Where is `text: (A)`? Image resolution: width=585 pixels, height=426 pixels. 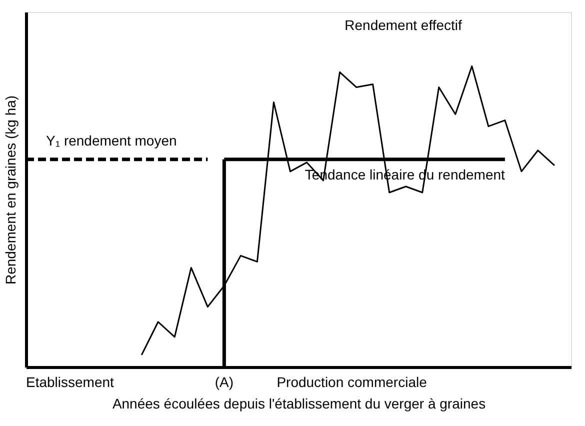
text: (A) is located at coordinates (224, 382).